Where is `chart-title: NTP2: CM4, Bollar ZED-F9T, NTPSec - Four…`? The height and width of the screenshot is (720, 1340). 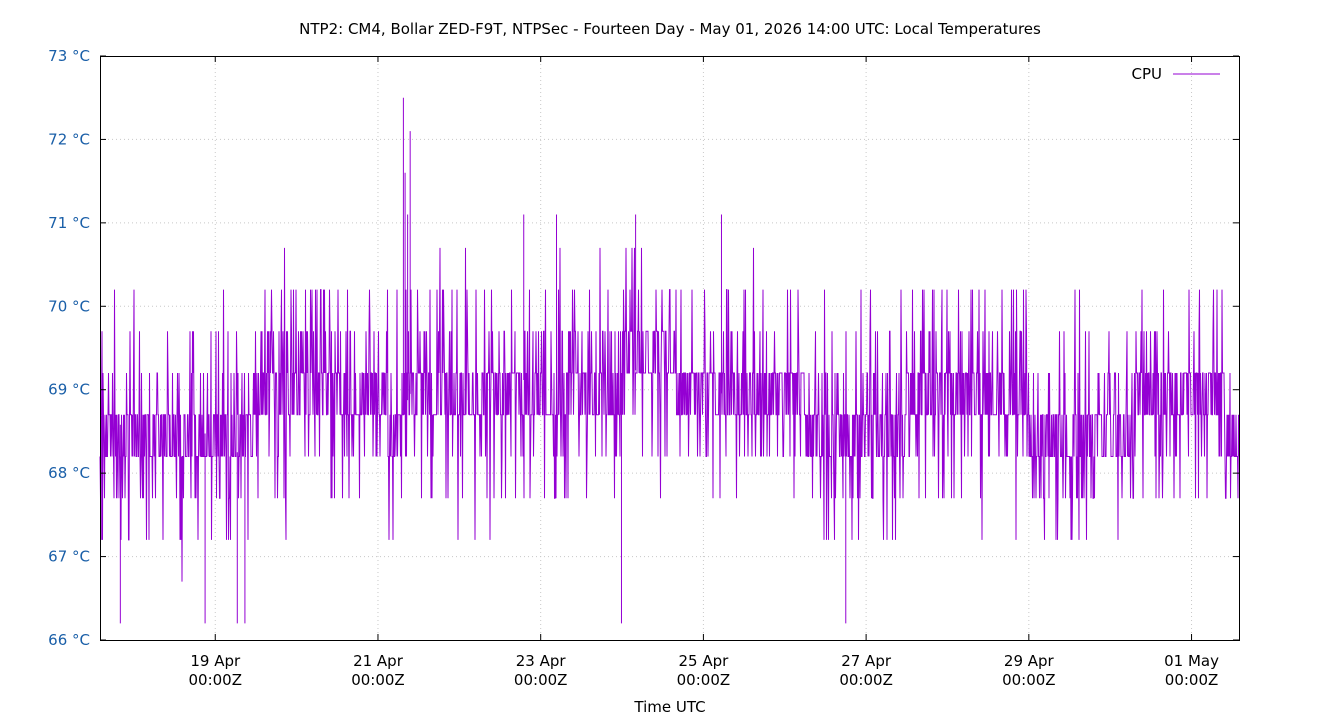 chart-title: NTP2: CM4, Bollar ZED-F9T, NTPSec - Four… is located at coordinates (670, 29).